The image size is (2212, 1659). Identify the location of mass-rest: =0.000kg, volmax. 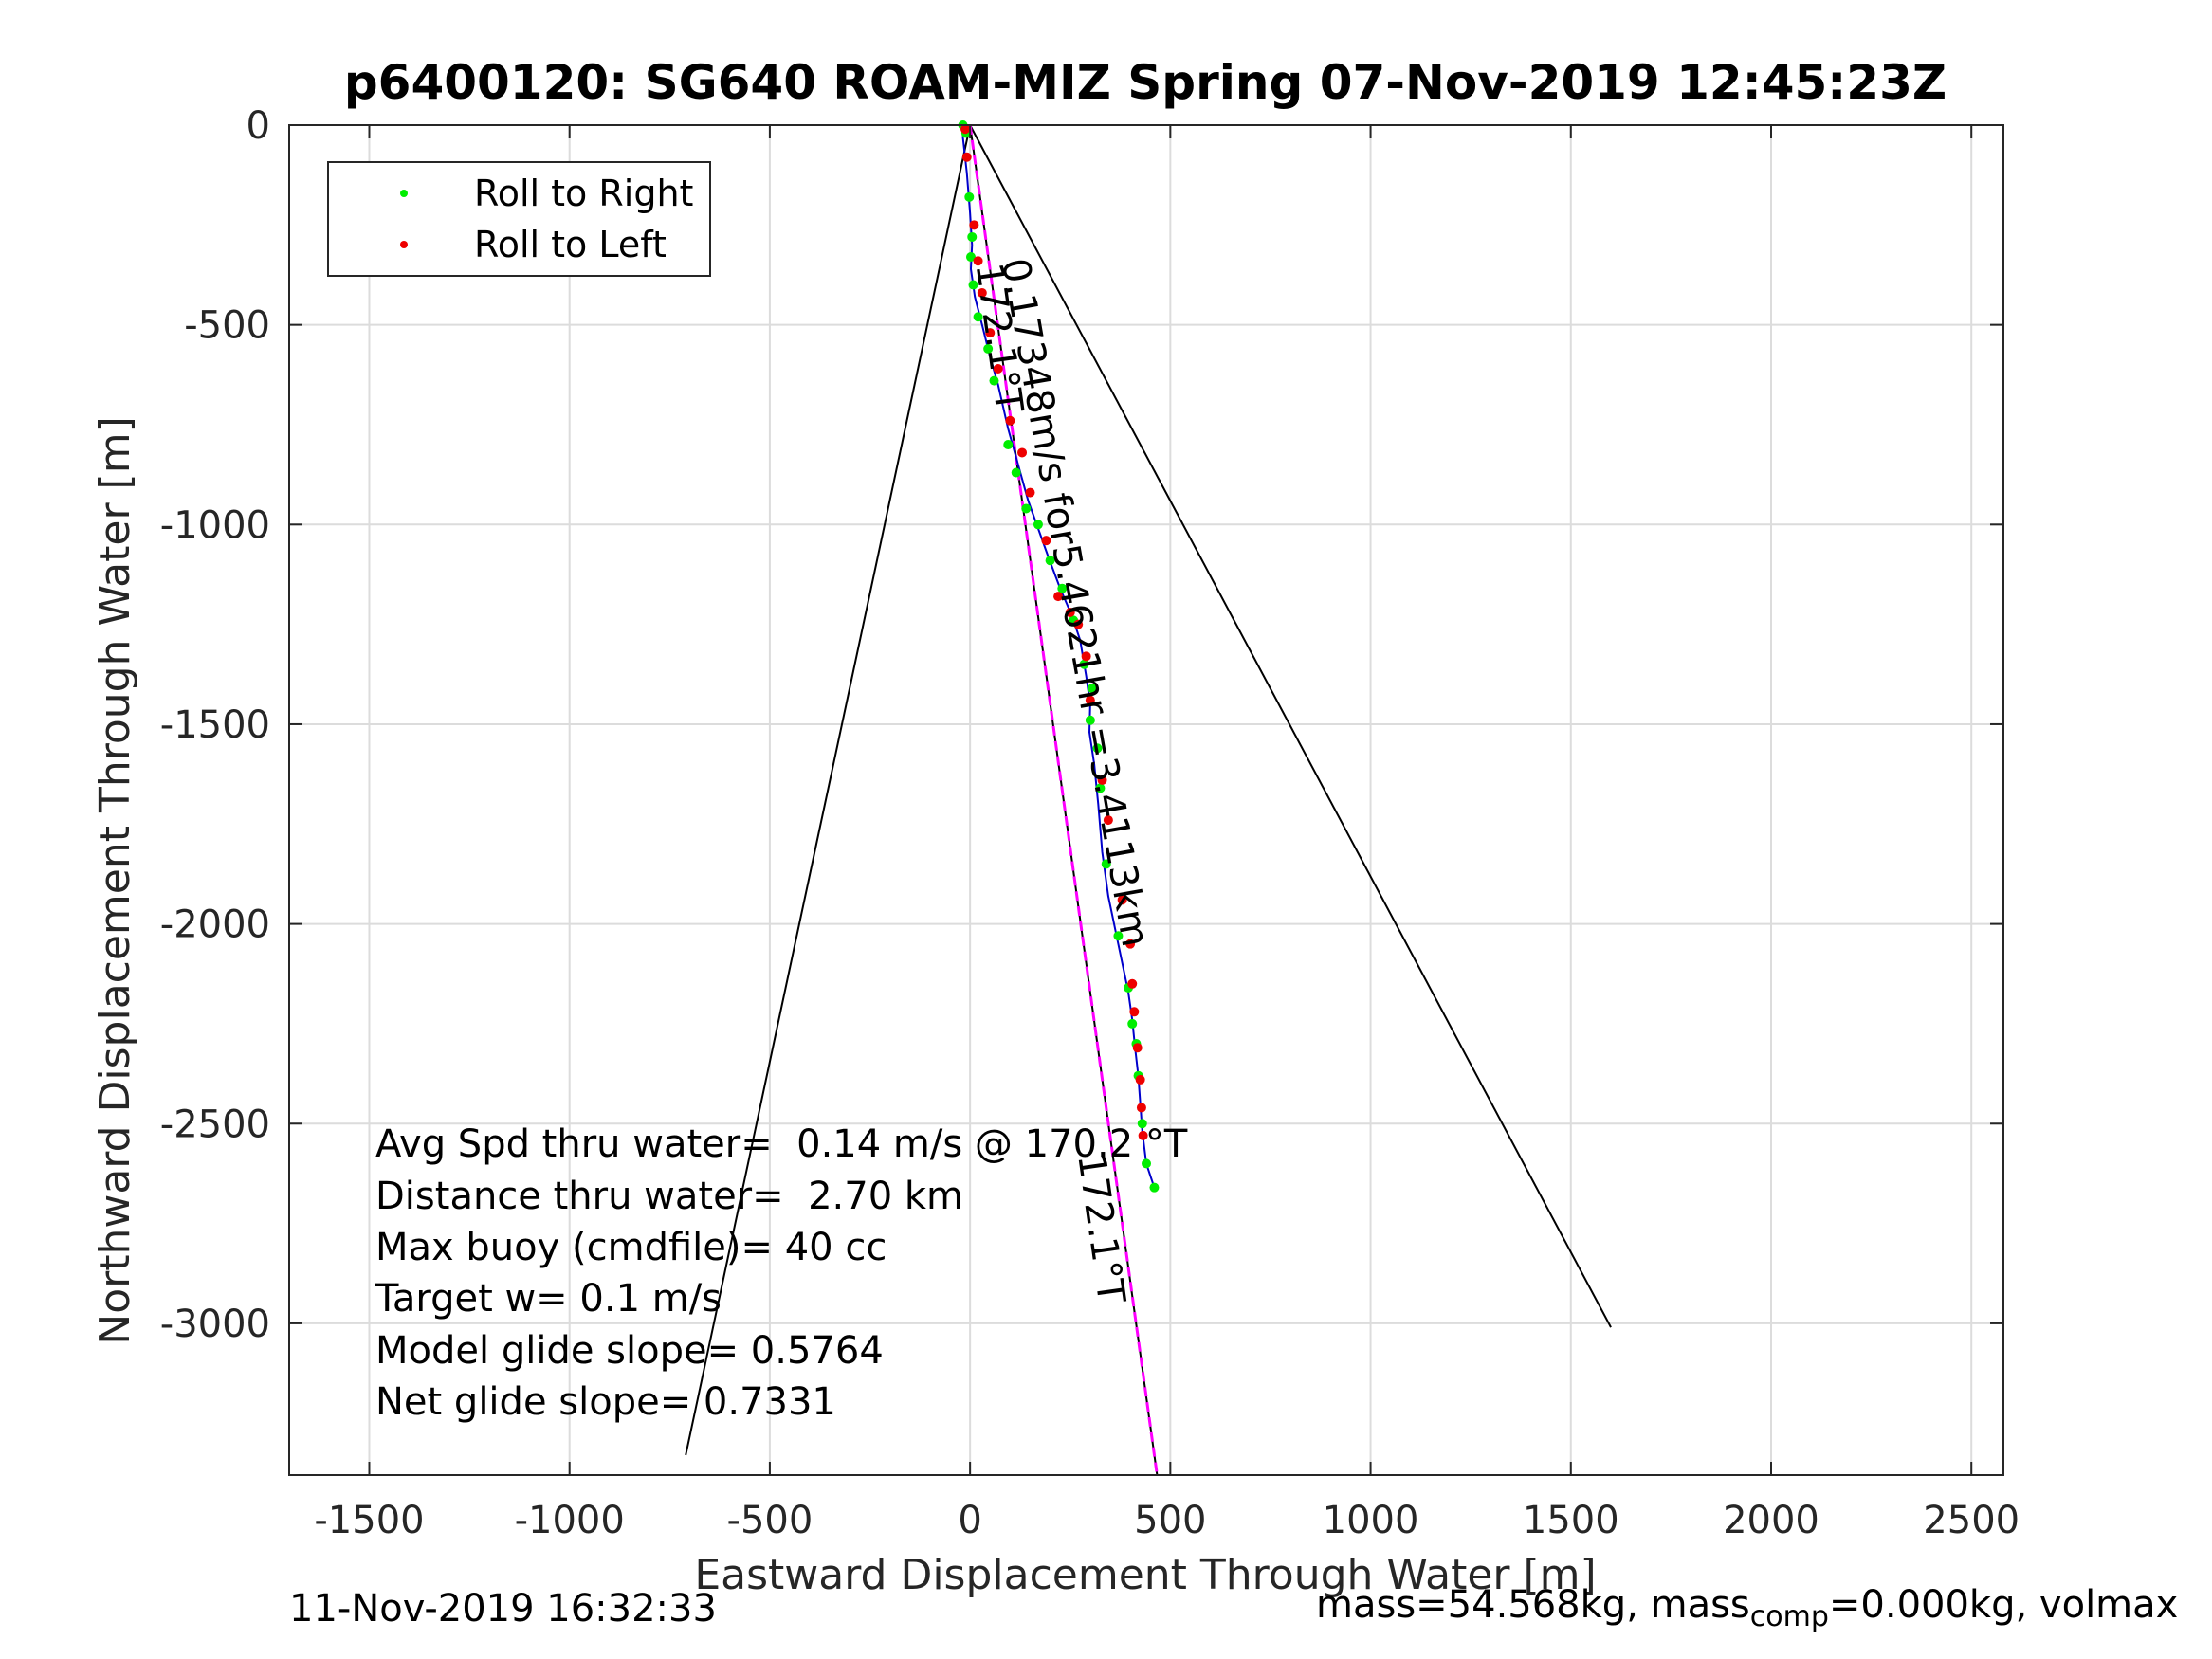
(2003, 1605).